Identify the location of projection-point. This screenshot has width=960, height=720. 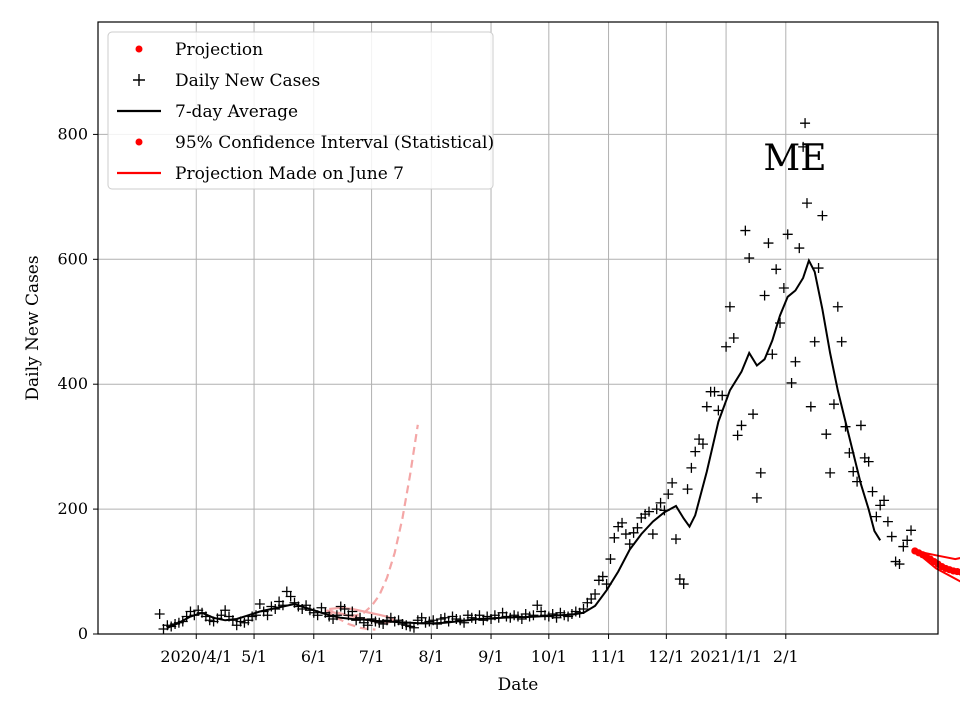
(958, 572).